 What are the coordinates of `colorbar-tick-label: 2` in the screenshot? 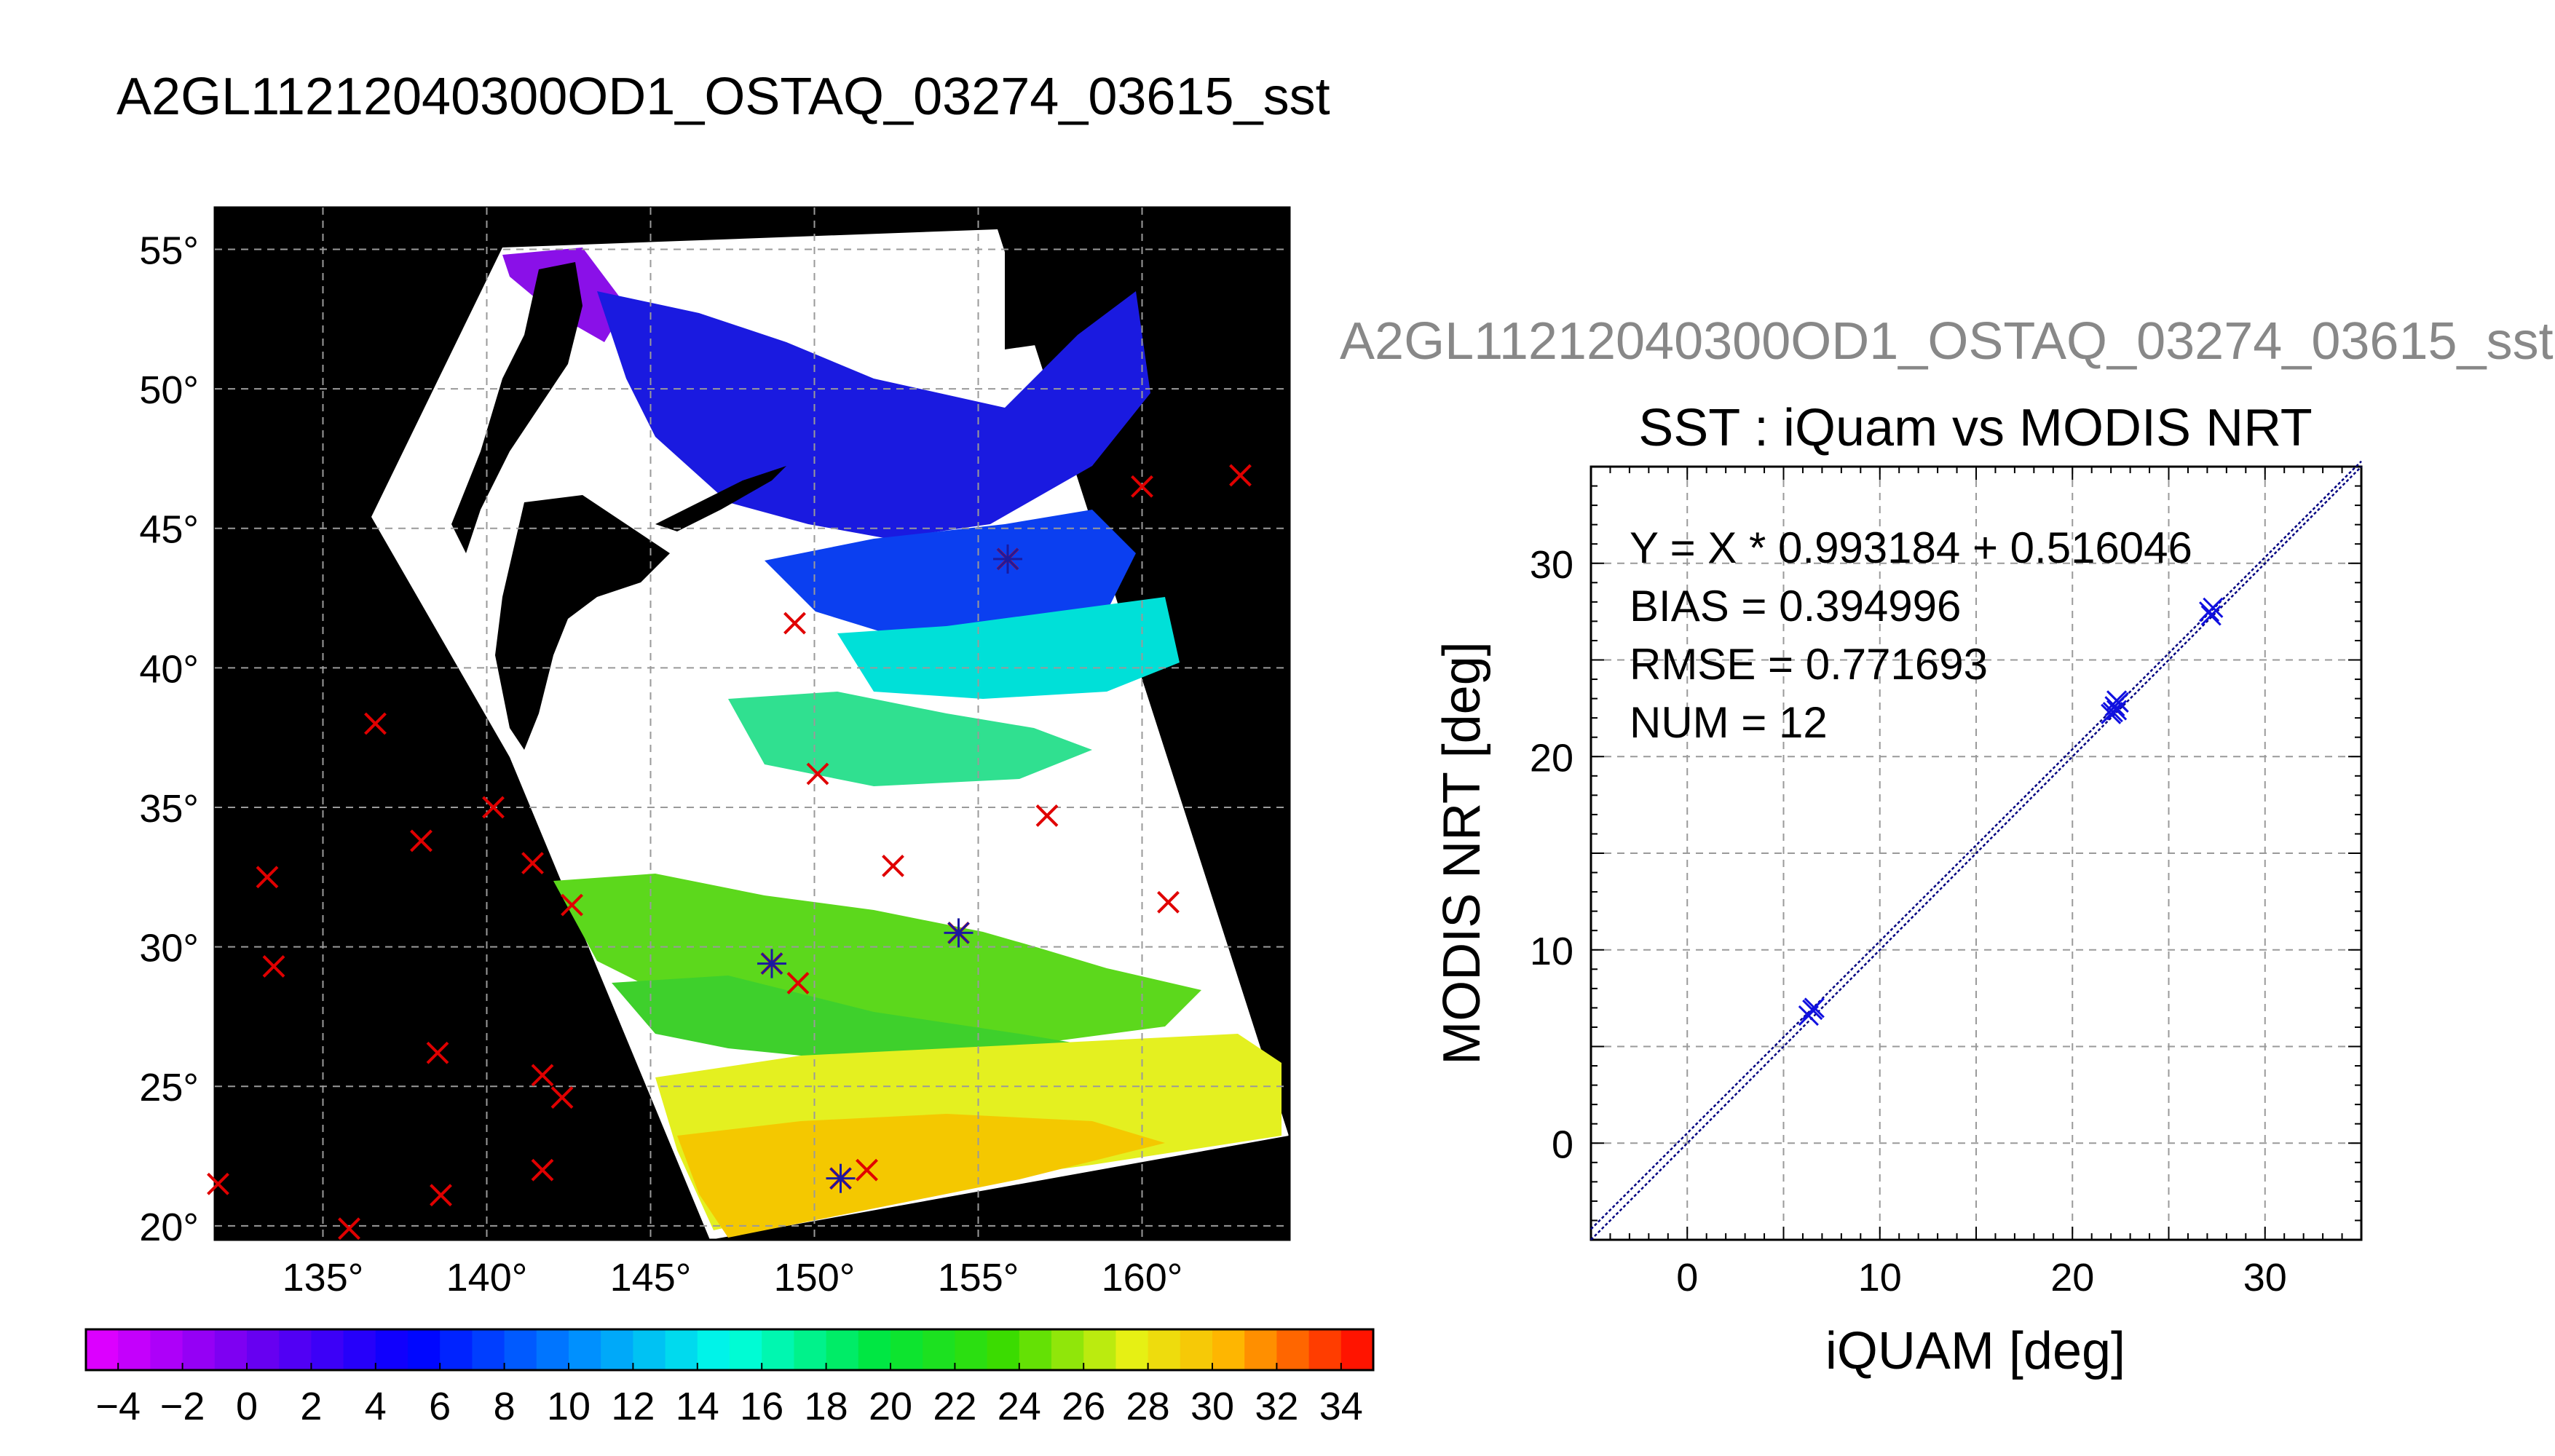 It's located at (311, 1406).